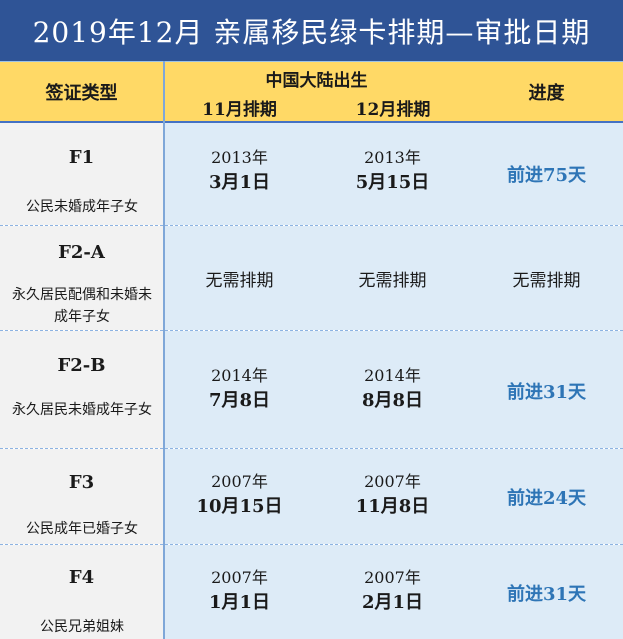 The image size is (623, 639). I want to click on nov-year: 2014年, so click(239, 375).